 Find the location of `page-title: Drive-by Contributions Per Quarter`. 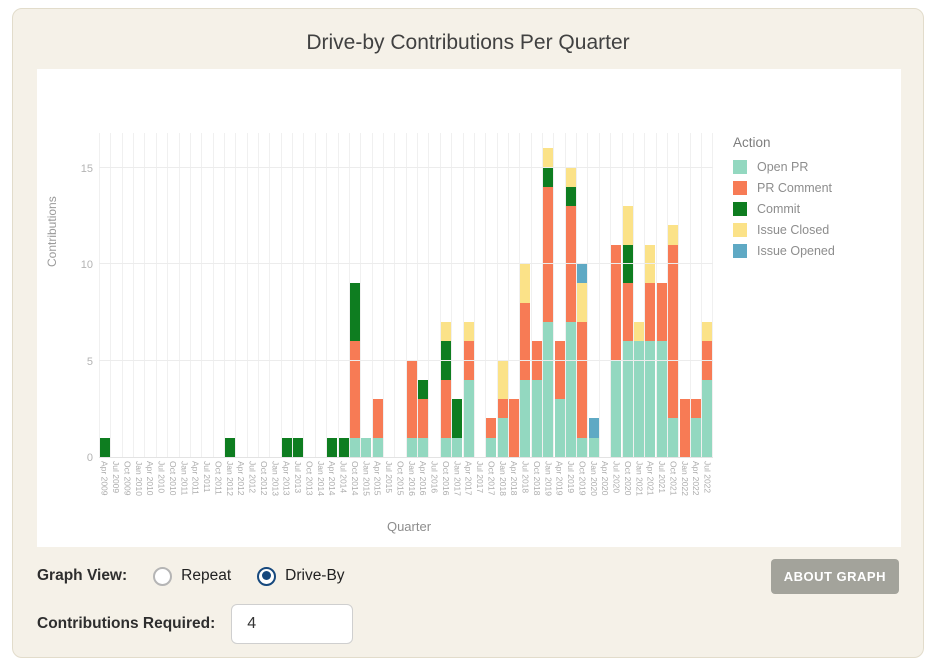

page-title: Drive-by Contributions Per Quarter is located at coordinates (468, 42).